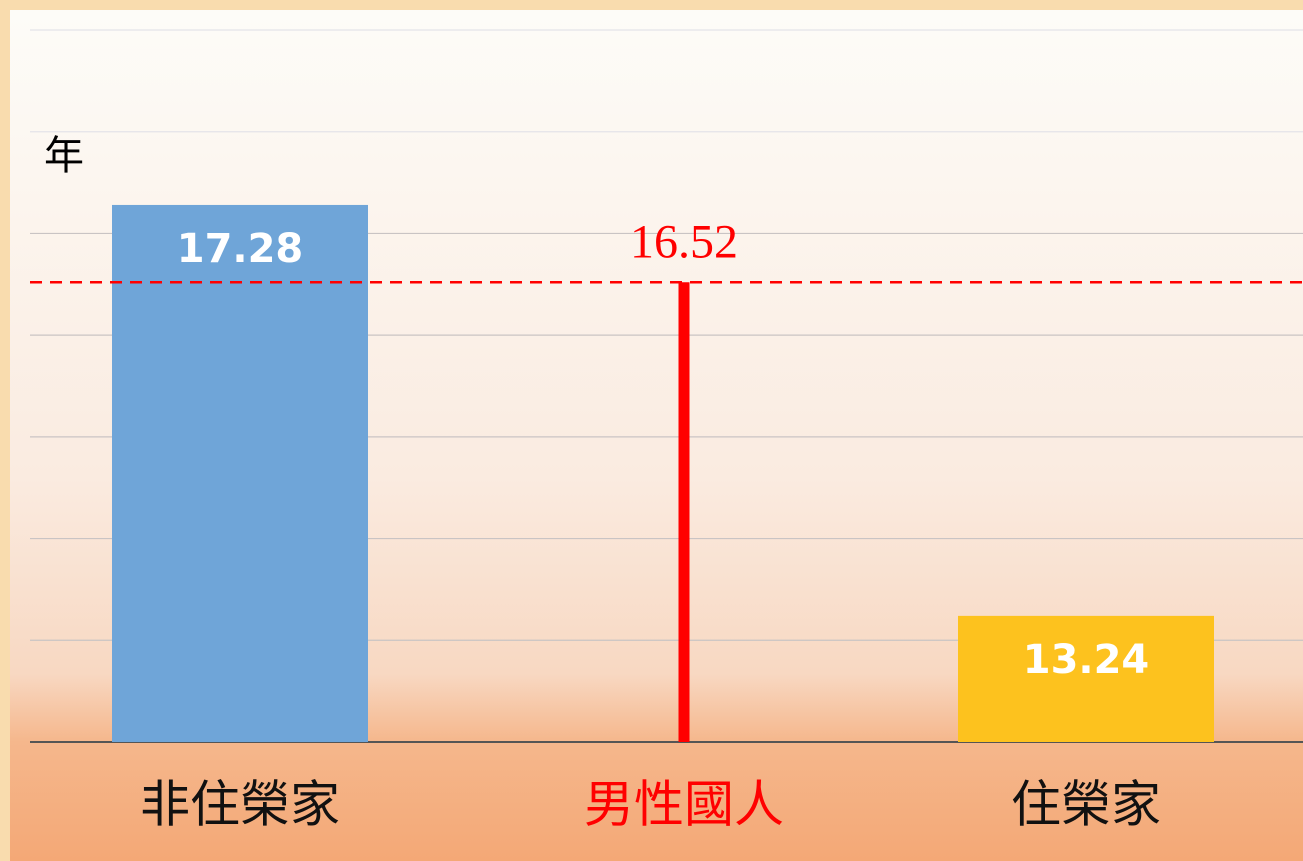  I want to click on x-tick-label: 非住榮家, so click(240, 805).